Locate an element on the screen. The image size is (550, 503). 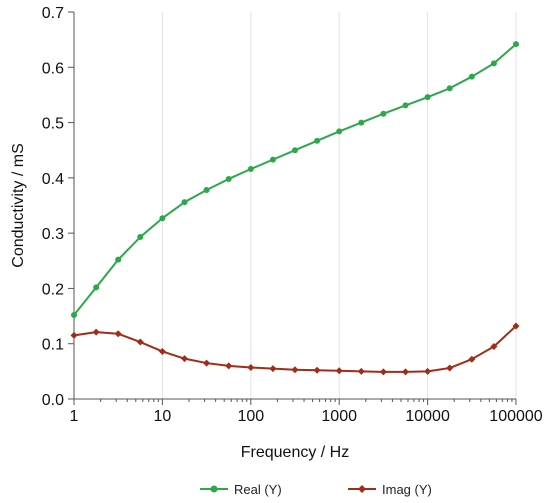
y-tick-label: 0.2 is located at coordinates (53, 289).